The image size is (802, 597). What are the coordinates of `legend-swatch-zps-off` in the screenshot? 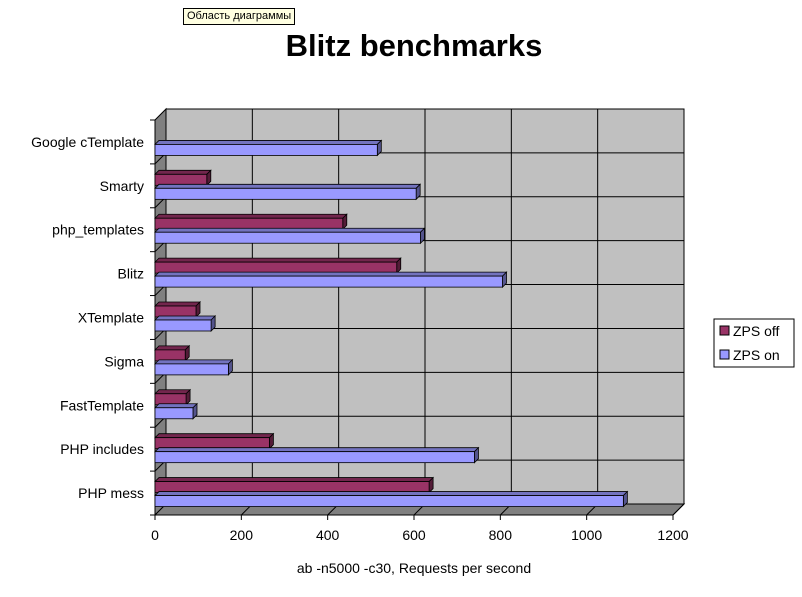 It's located at (724, 330).